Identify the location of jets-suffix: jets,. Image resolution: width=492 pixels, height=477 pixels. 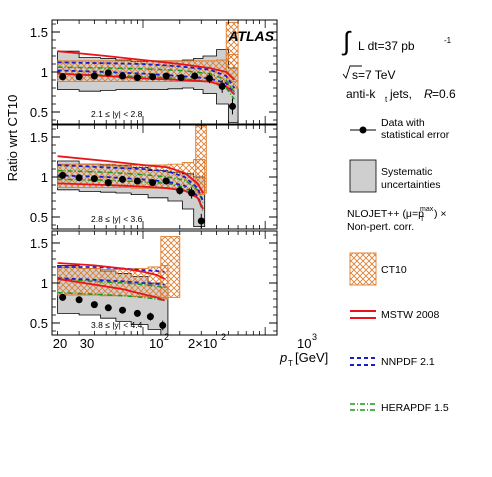
(400, 94).